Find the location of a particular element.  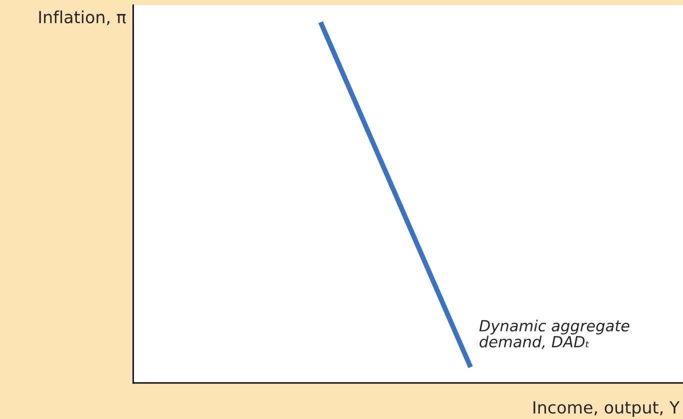

x-axis-title: Income, output, Y is located at coordinates (607, 409).